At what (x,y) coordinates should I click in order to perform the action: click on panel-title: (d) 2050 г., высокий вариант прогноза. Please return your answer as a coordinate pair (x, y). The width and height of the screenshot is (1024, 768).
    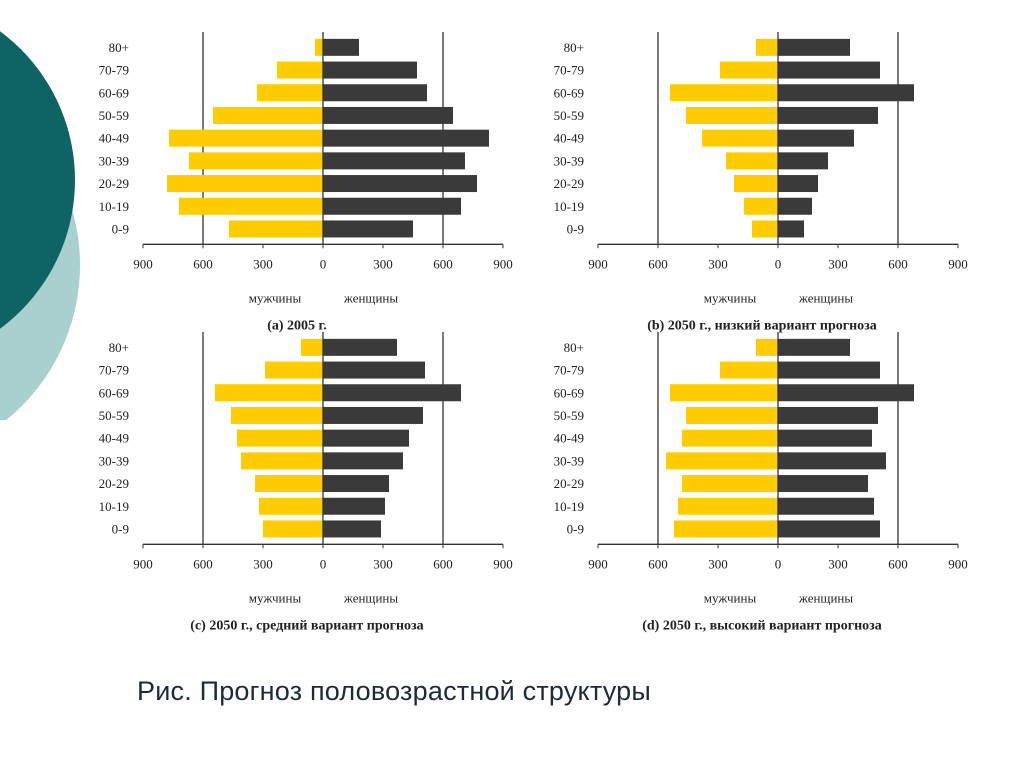
    Looking at the image, I should click on (762, 625).